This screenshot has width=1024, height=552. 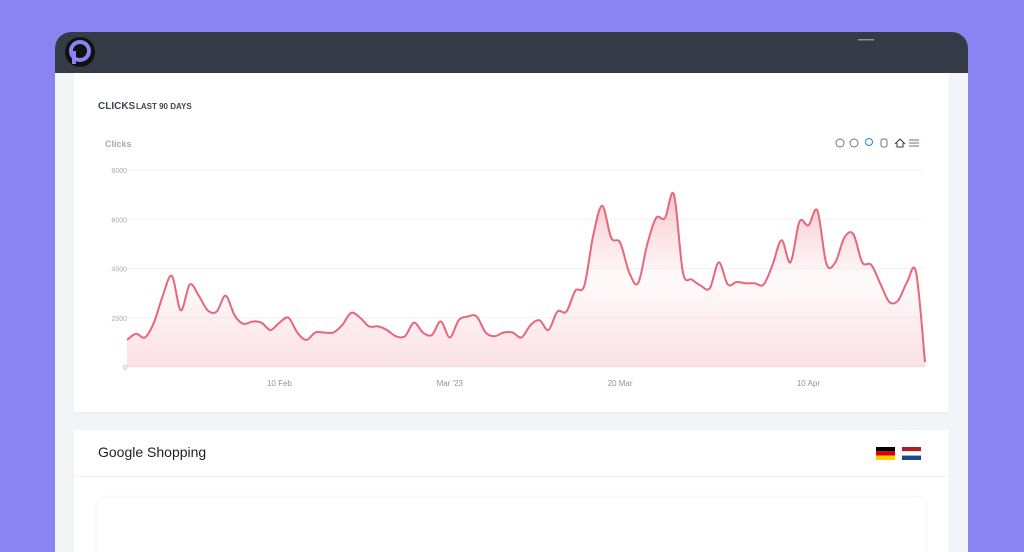 I want to click on logo-stem, so click(x=74, y=57).